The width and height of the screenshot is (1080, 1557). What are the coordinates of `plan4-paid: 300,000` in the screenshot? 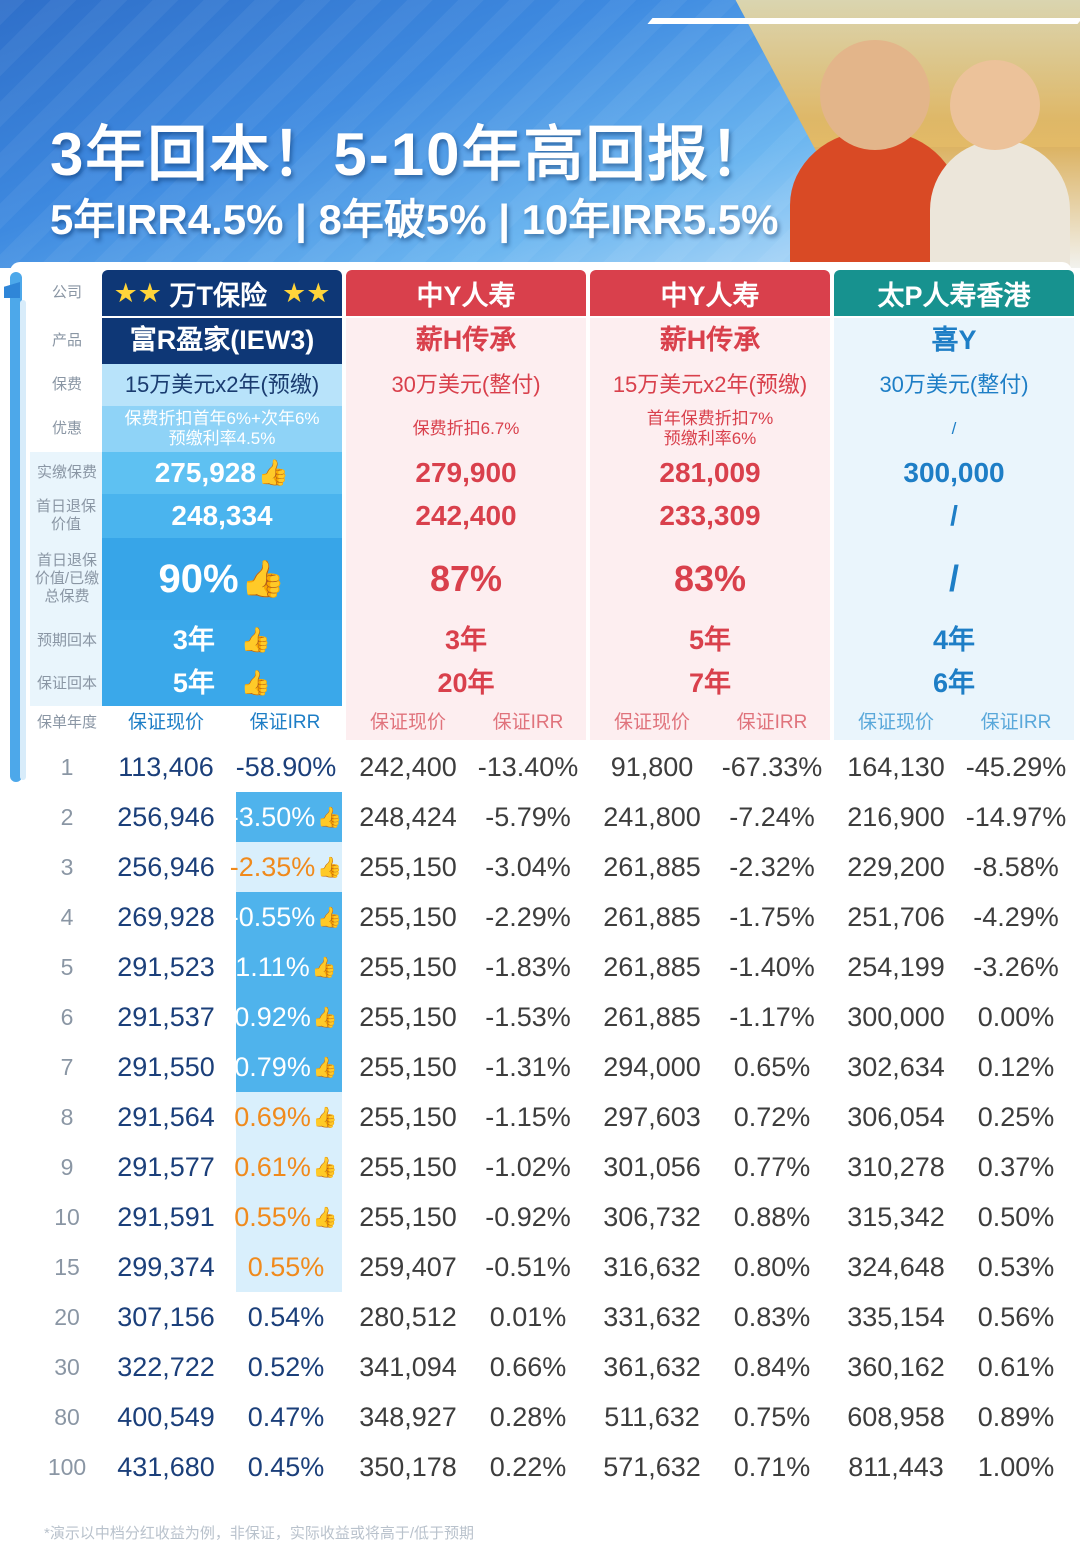 It's located at (954, 472).